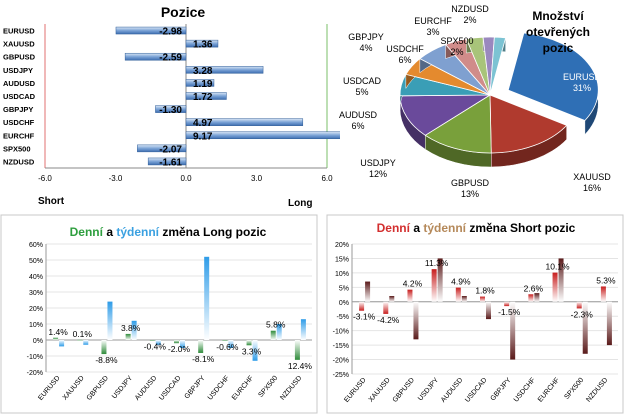 The width and height of the screenshot is (624, 419). I want to click on pie-slice-name: USDCAD, so click(362, 81).